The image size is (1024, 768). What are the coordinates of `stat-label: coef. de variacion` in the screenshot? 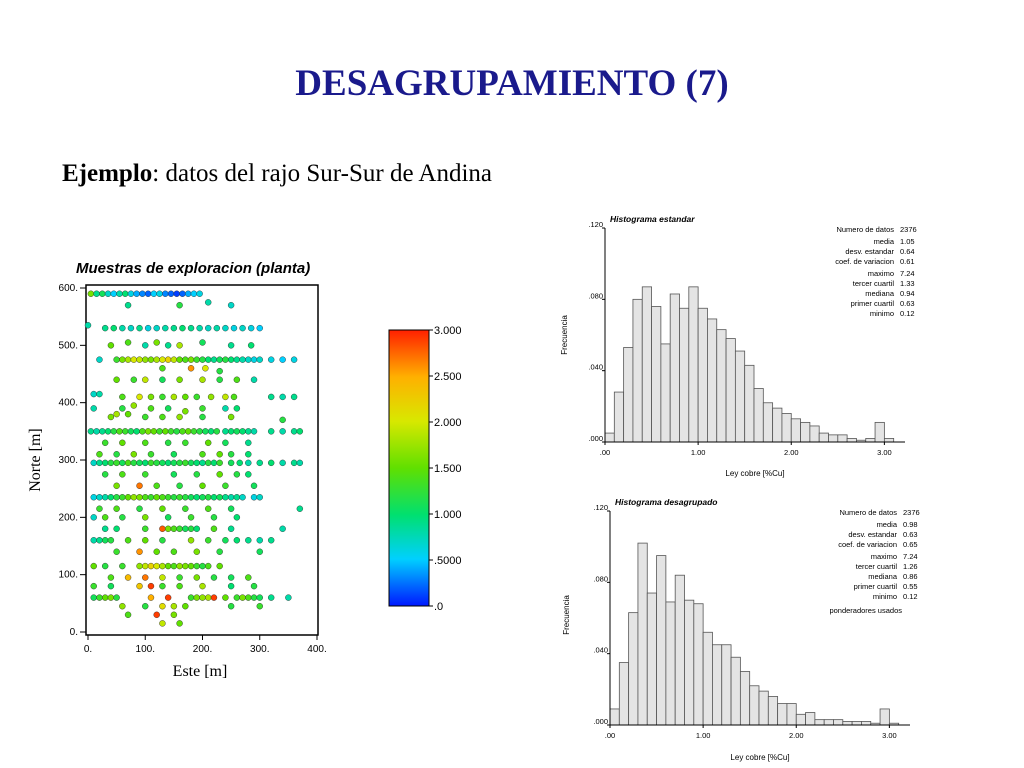 It's located at (867, 544).